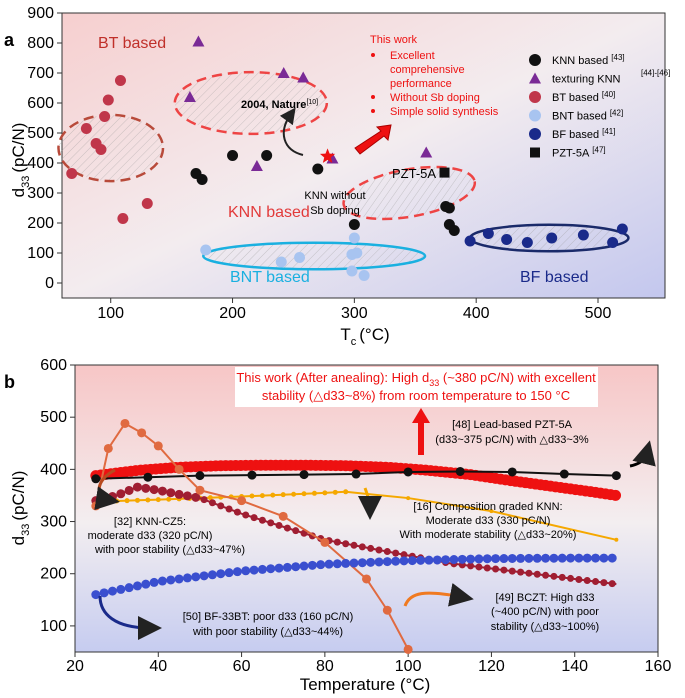  What do you see at coordinates (487, 507) in the screenshot?
I see `graded-knn-note-1: [16] Composition graded KNN:` at bounding box center [487, 507].